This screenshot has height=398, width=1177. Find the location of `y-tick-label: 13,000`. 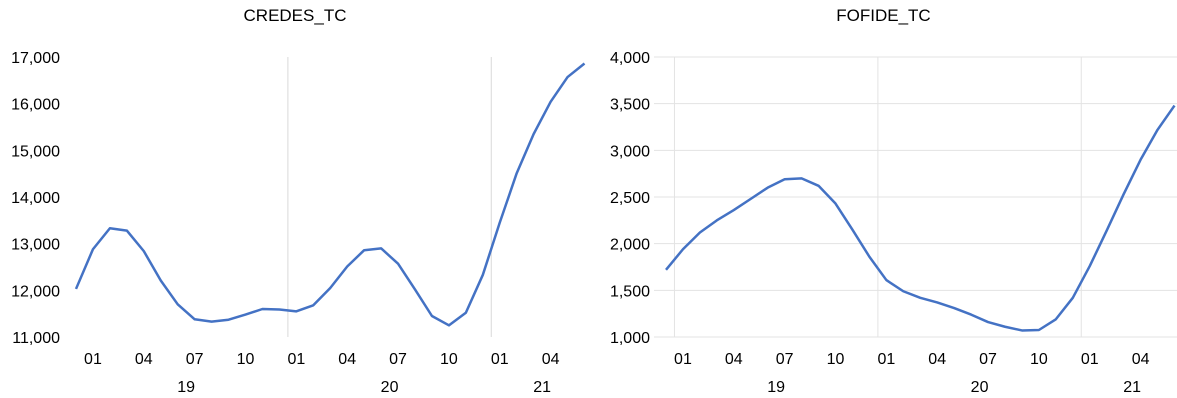

y-tick-label: 13,000 is located at coordinates (35, 245).